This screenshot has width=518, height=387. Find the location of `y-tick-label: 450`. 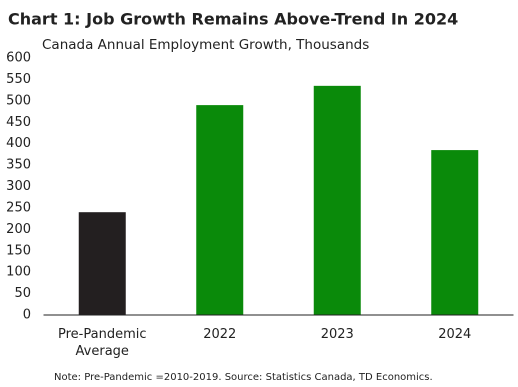

y-tick-label: 450 is located at coordinates (18, 122).